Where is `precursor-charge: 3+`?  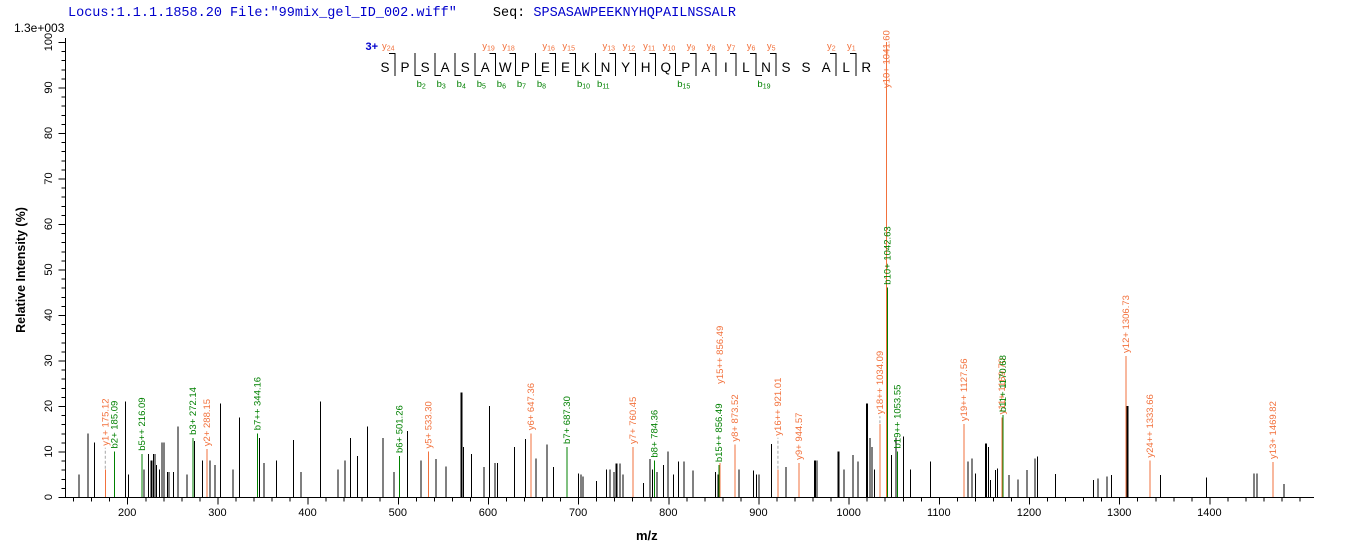
precursor-charge: 3+ is located at coordinates (371, 47).